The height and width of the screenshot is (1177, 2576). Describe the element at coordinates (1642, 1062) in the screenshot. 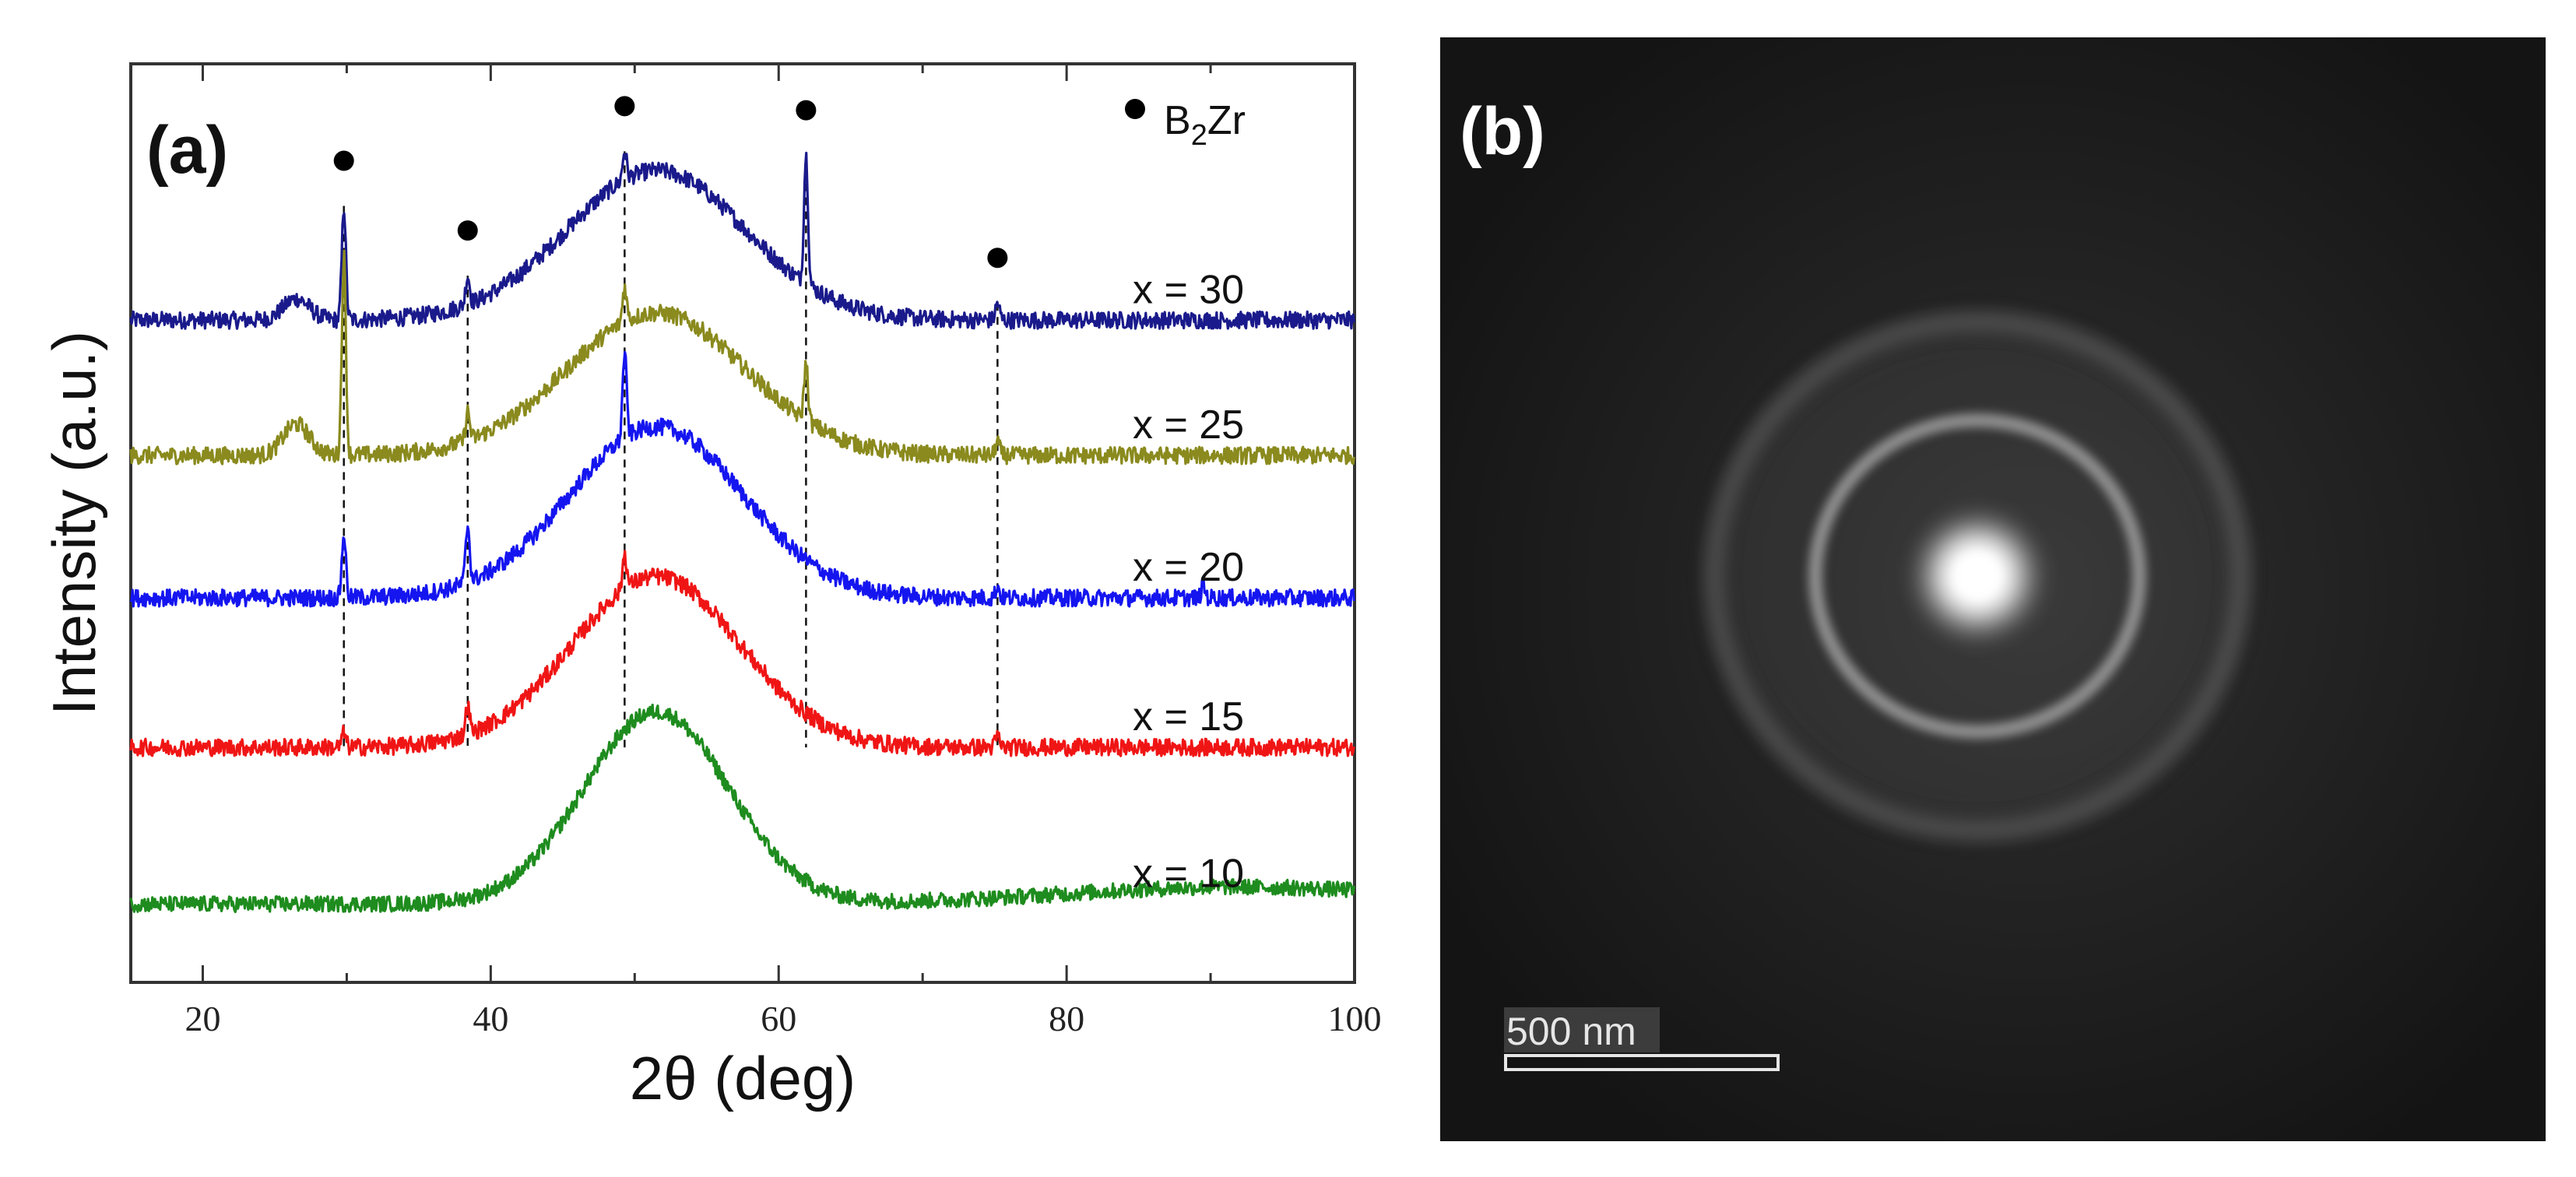

I see `scale-bar-line` at that location.